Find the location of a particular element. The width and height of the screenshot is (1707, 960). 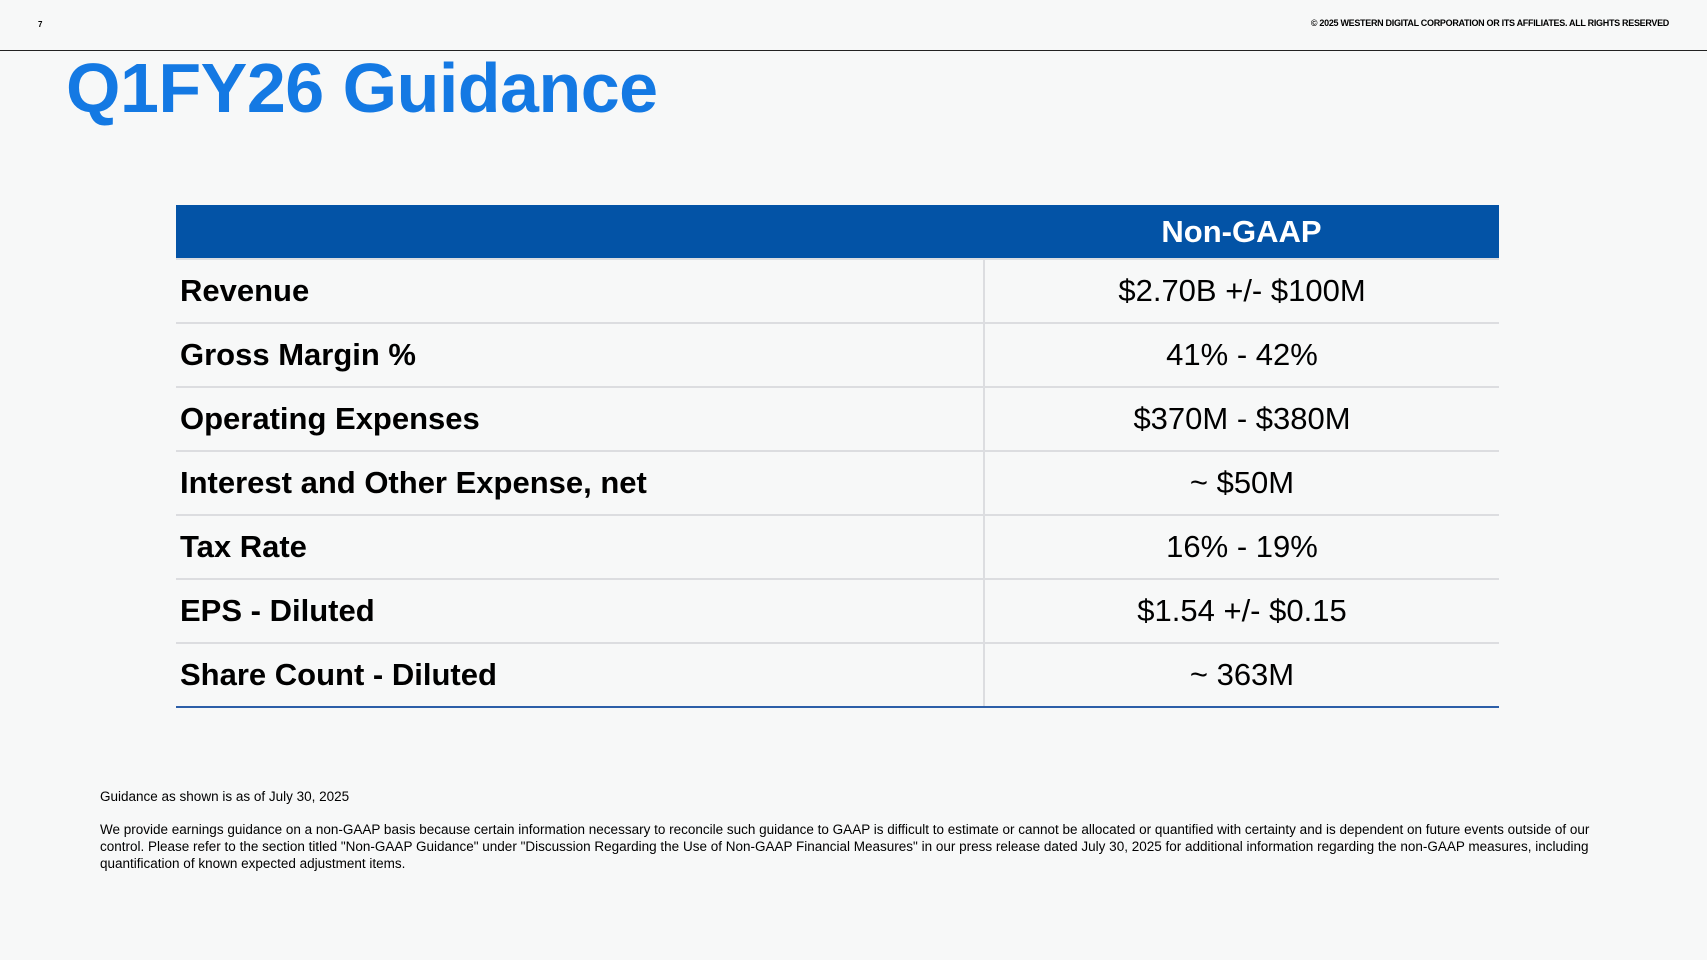

table-row: EPS - Diluted $1.54 +/- $0.15 is located at coordinates (837, 610).